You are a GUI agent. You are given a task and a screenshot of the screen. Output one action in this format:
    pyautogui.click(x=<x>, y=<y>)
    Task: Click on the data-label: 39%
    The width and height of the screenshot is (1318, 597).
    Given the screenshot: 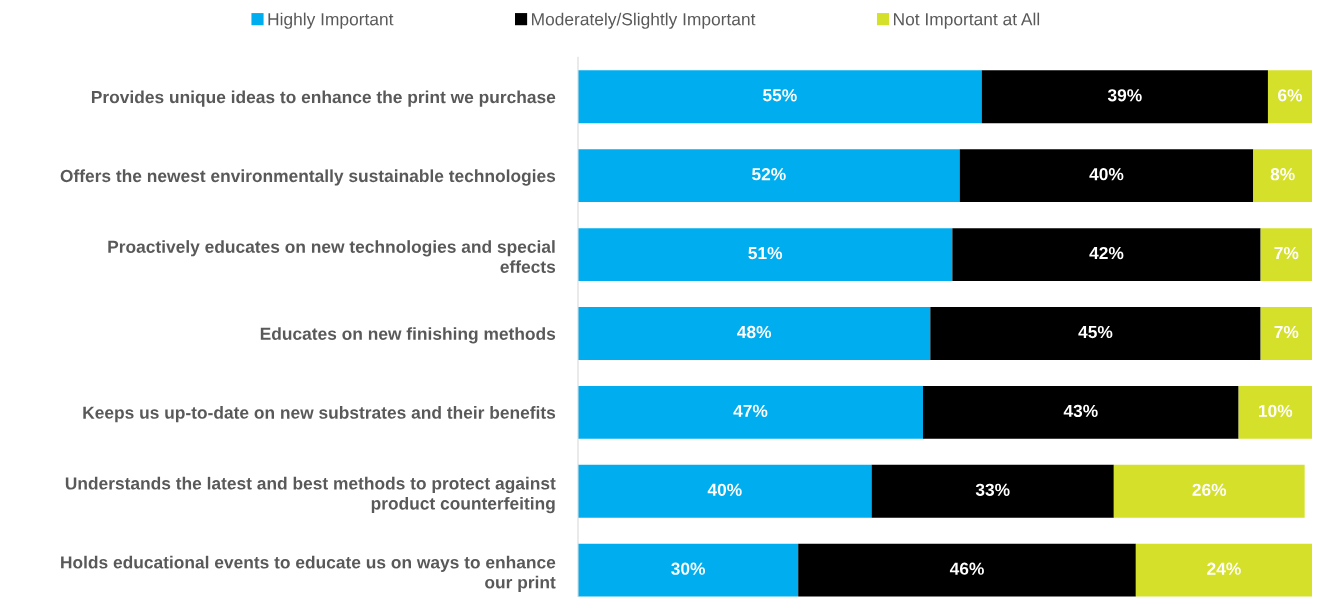 What is the action you would take?
    pyautogui.click(x=1124, y=95)
    